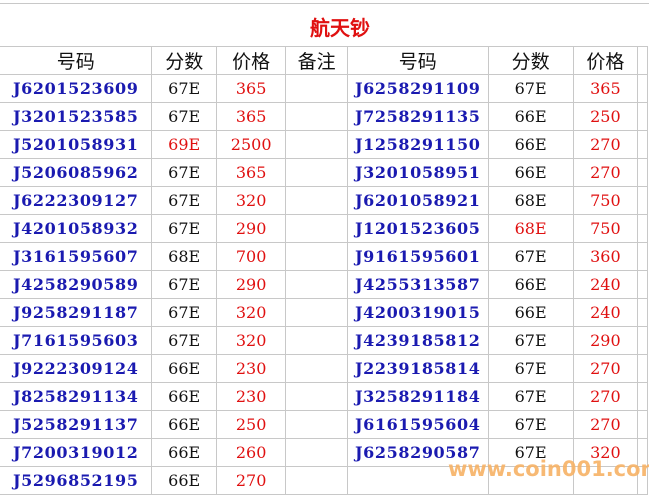 The image size is (649, 497). Describe the element at coordinates (417, 228) in the screenshot. I see `right-code-cell: J1201523605` at that location.